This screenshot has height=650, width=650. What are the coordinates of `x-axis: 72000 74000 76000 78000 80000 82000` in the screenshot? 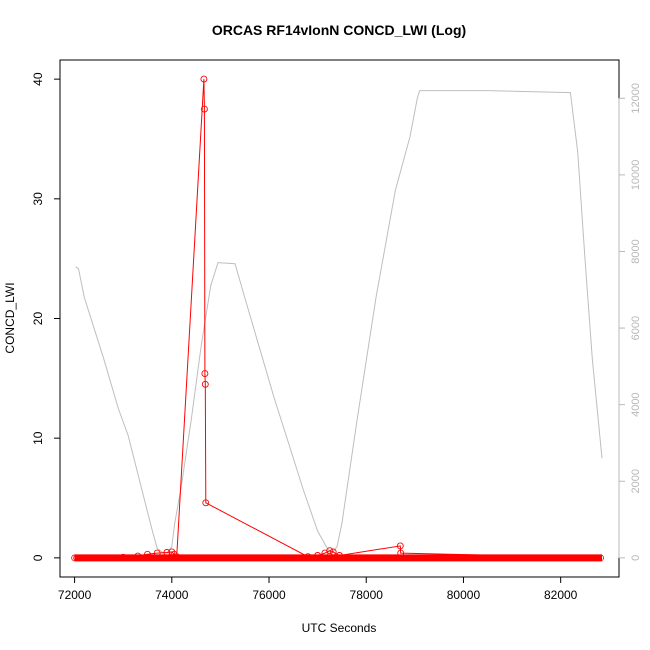 It's located at (318, 589).